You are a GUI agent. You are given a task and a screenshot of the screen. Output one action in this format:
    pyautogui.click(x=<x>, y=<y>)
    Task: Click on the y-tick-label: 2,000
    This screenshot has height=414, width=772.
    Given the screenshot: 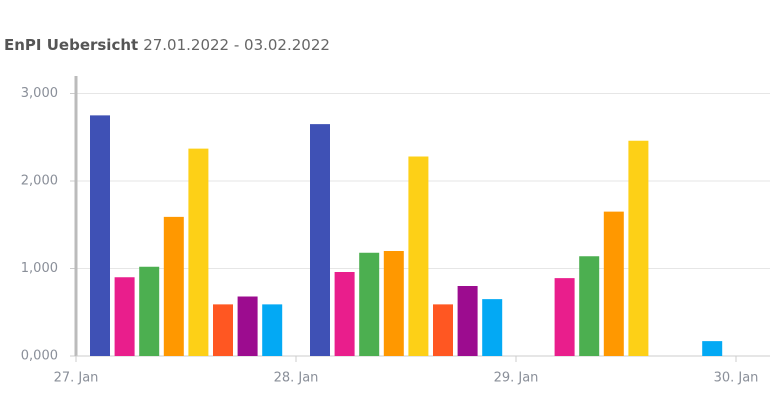 What is the action you would take?
    pyautogui.click(x=39, y=181)
    